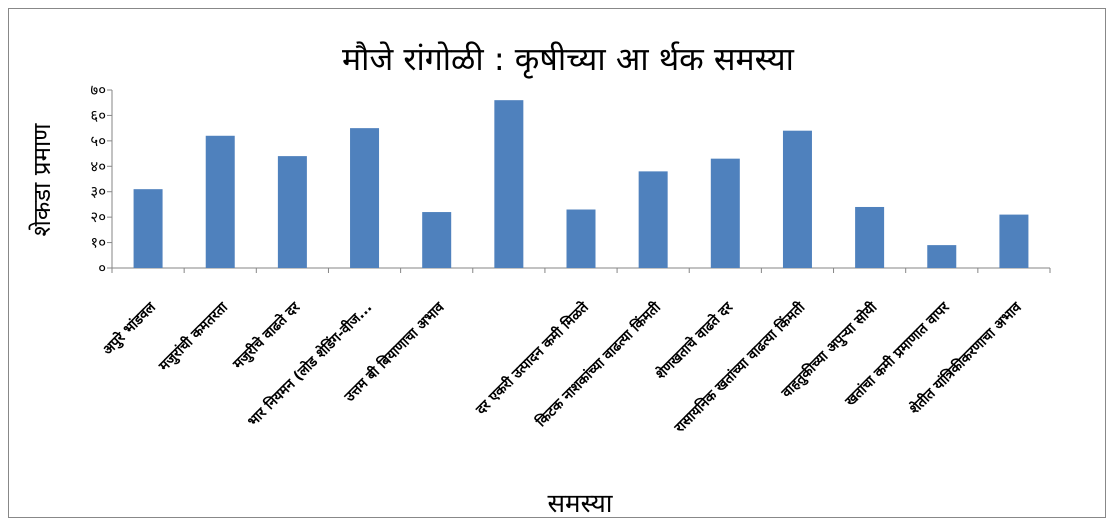  Describe the element at coordinates (42, 180) in the screenshot. I see `y-axis-label: शेकडा प्रमाण` at that location.